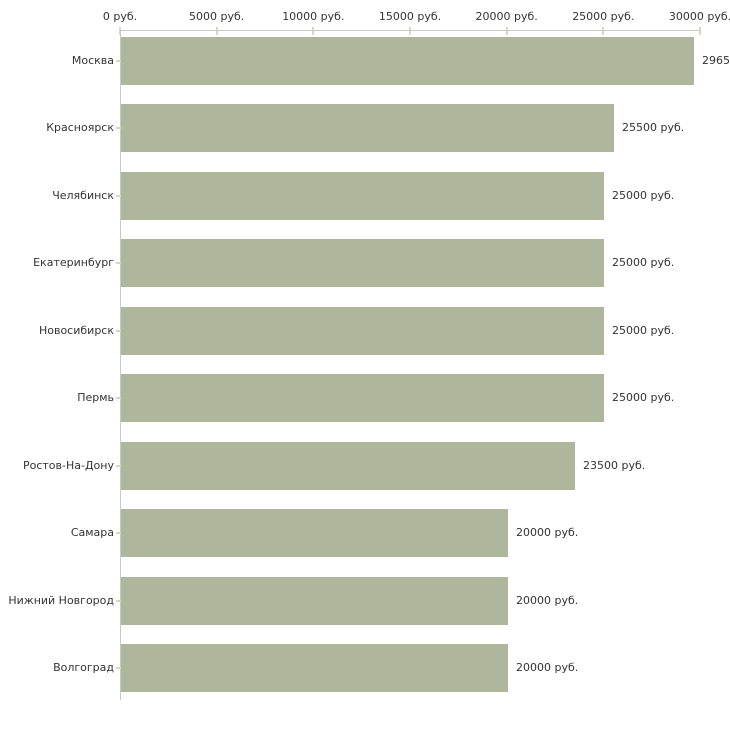  Describe the element at coordinates (217, 16) in the screenshot. I see `x-axis-tick-label: 5000 руб.` at that location.